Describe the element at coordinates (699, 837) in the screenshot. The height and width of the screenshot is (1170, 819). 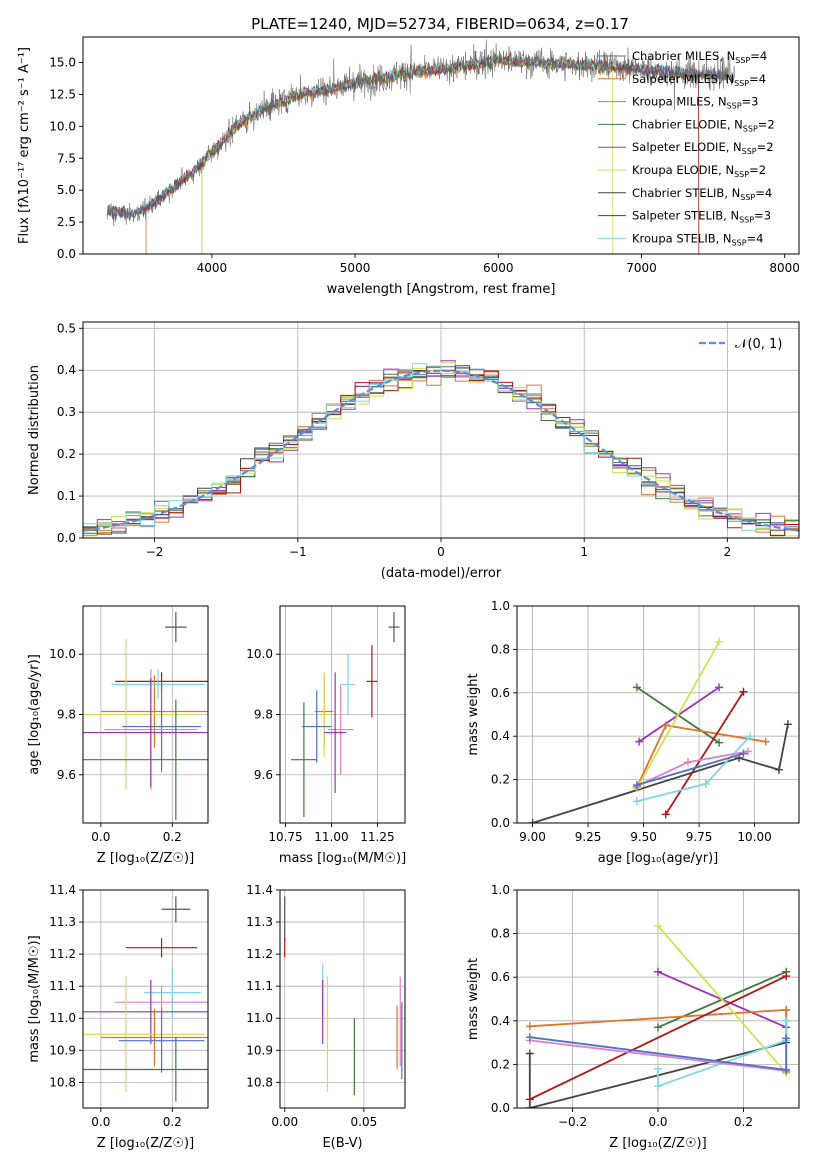
I see `x-tick-label: 9.75` at that location.